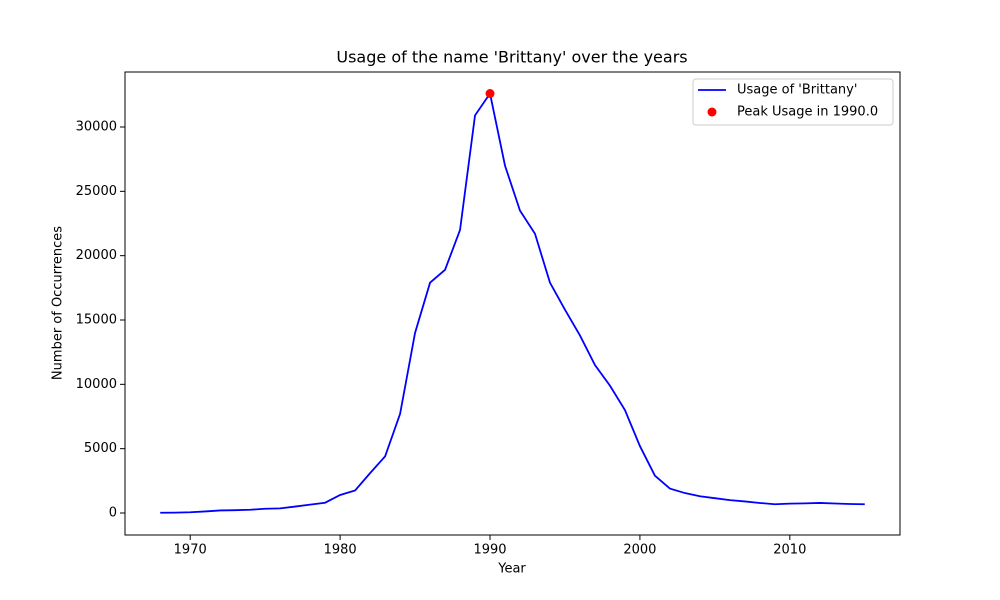 The image size is (1000, 600). I want to click on y-tick-label: 25000, so click(96, 191).